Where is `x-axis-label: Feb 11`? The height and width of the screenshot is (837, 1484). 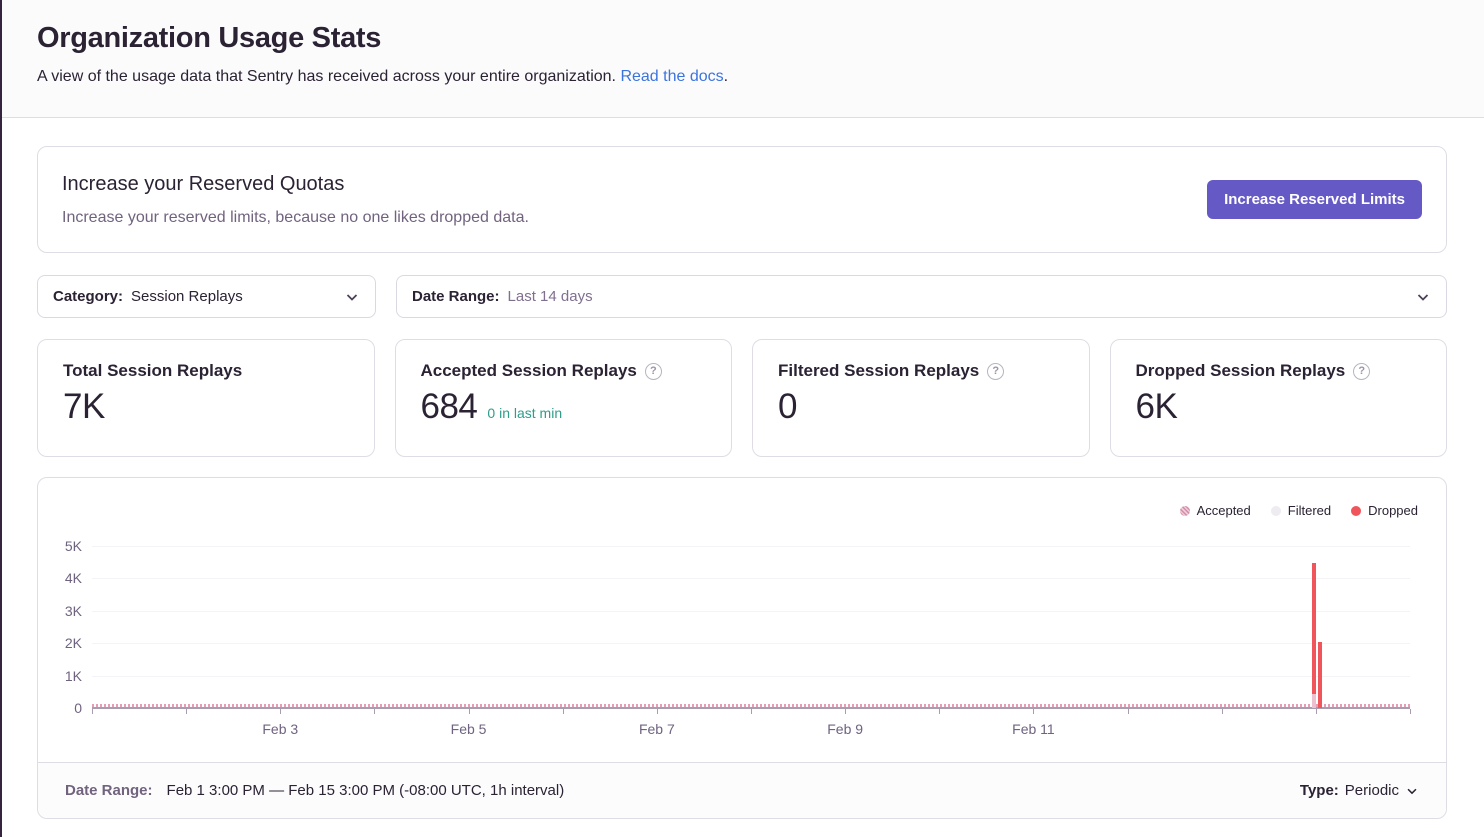 x-axis-label: Feb 11 is located at coordinates (1033, 729).